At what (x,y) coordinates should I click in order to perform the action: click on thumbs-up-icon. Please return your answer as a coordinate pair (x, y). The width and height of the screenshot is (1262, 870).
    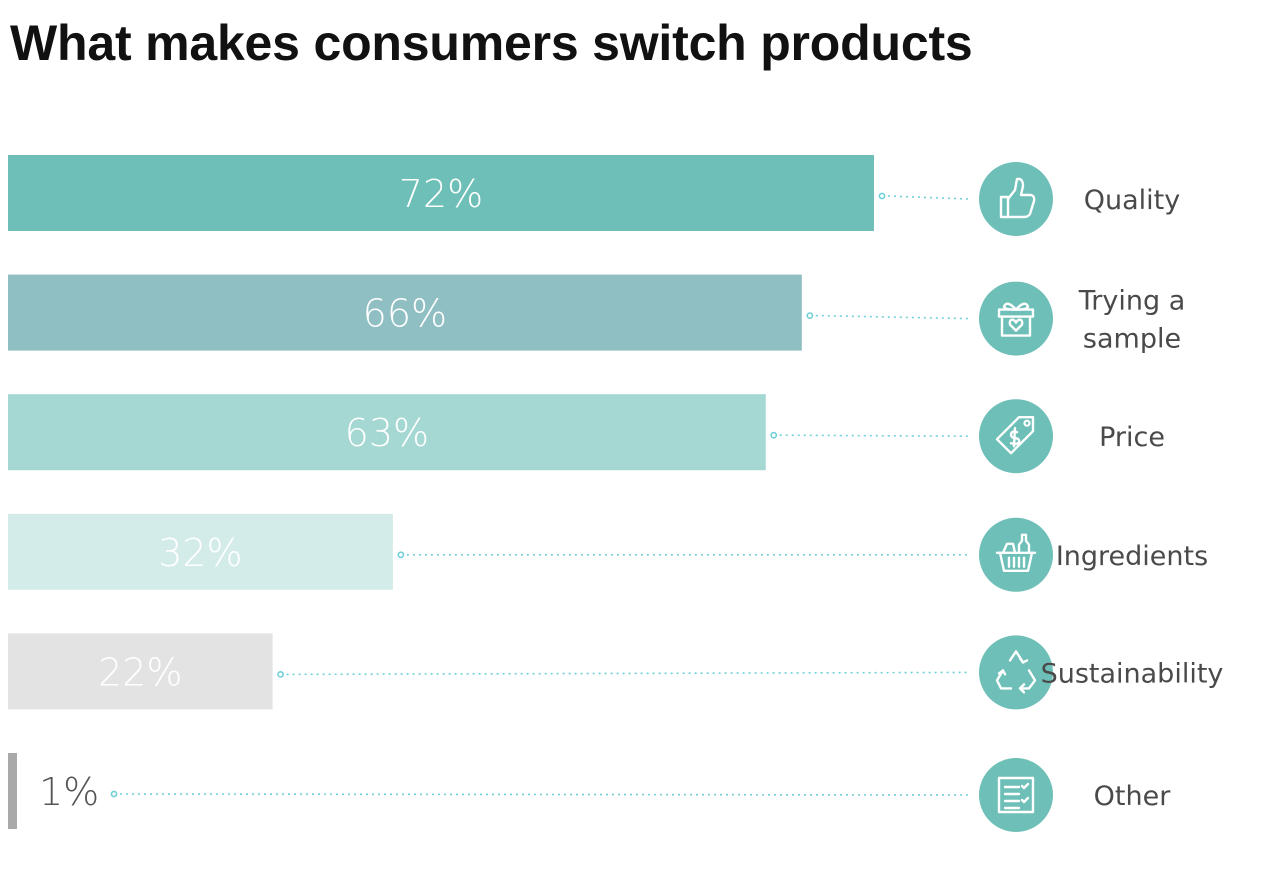
    Looking at the image, I should click on (1016, 199).